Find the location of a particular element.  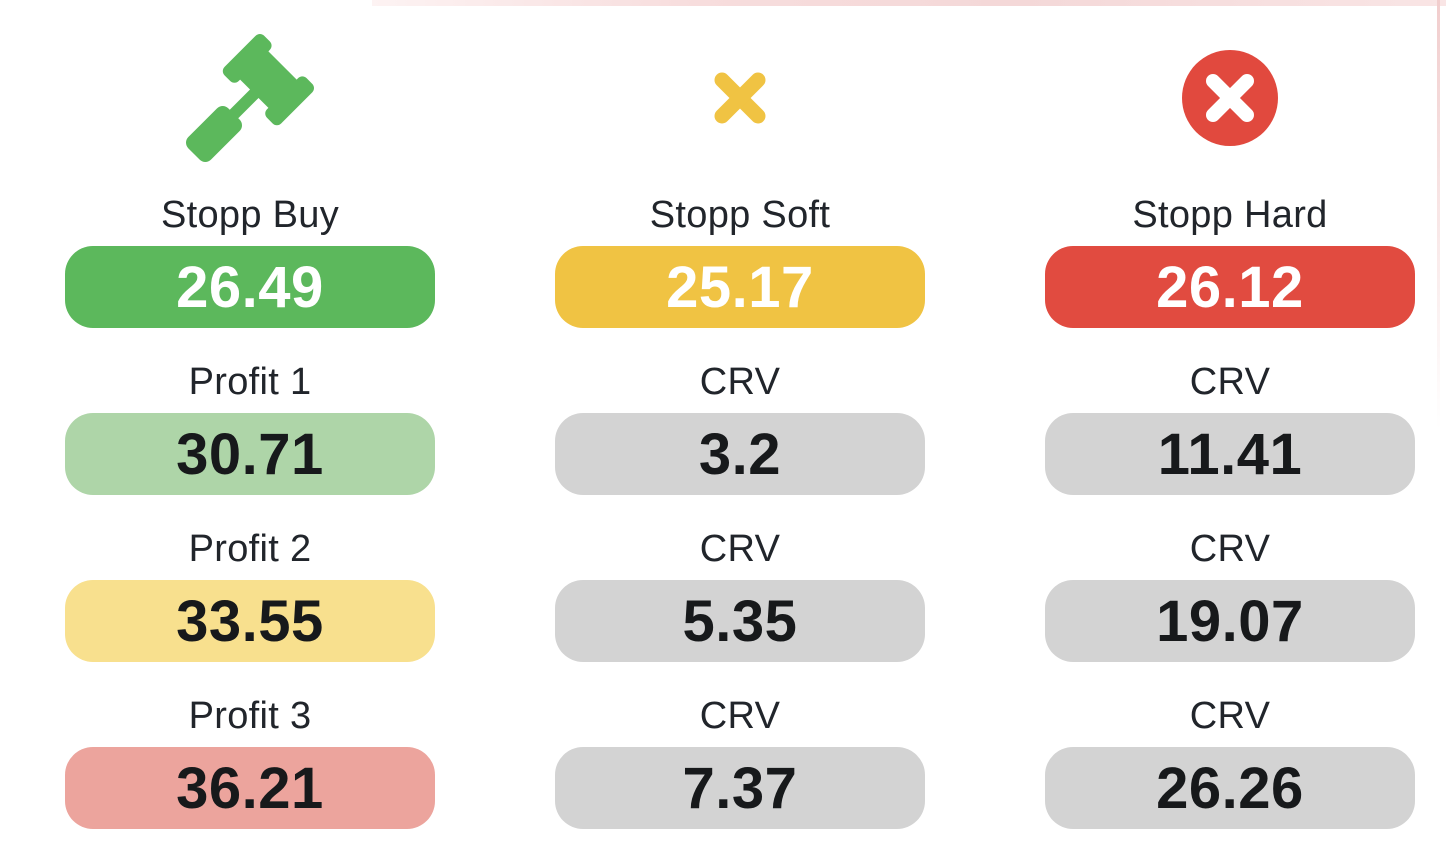

metric-group-profit-1: Profit 1 30.71 is located at coordinates (250, 428).